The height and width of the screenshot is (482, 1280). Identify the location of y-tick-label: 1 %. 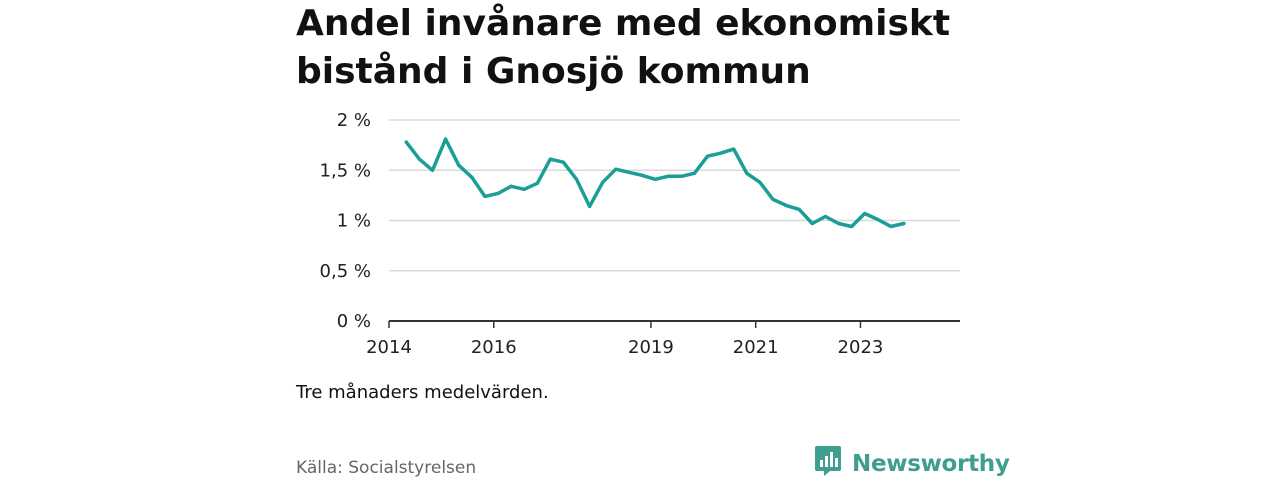
(354, 221).